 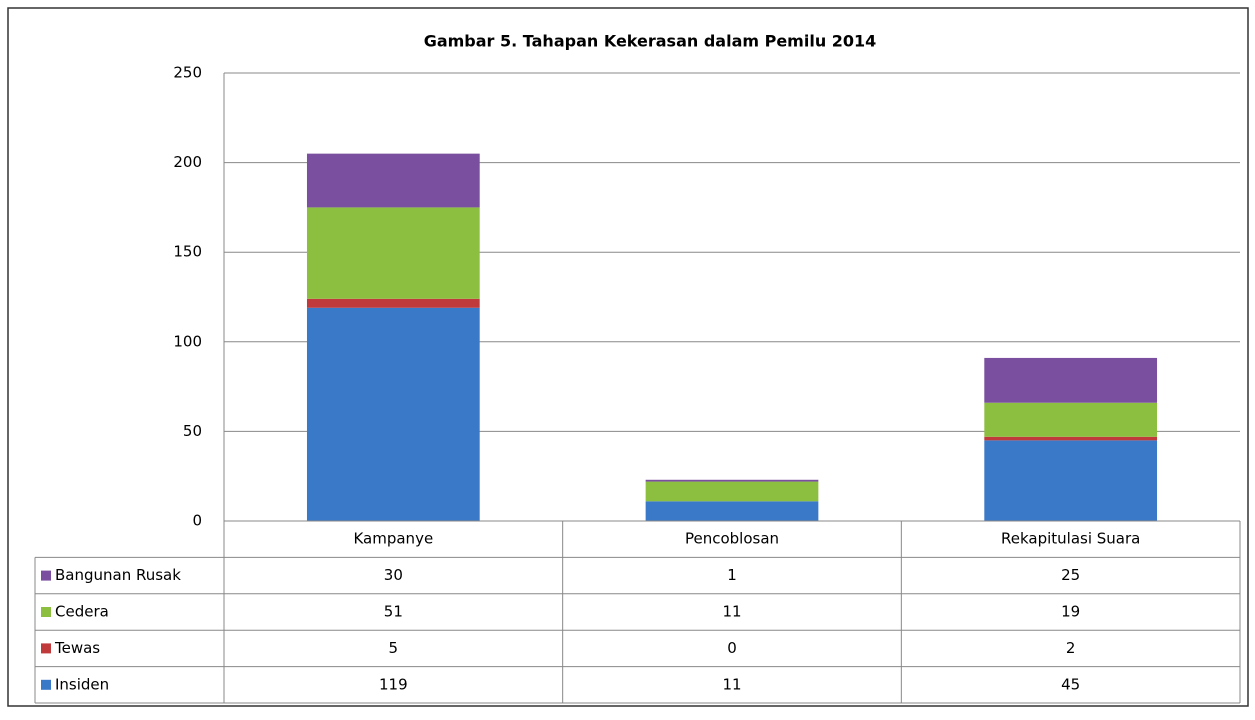 I want to click on table-value: 30, so click(x=393, y=575).